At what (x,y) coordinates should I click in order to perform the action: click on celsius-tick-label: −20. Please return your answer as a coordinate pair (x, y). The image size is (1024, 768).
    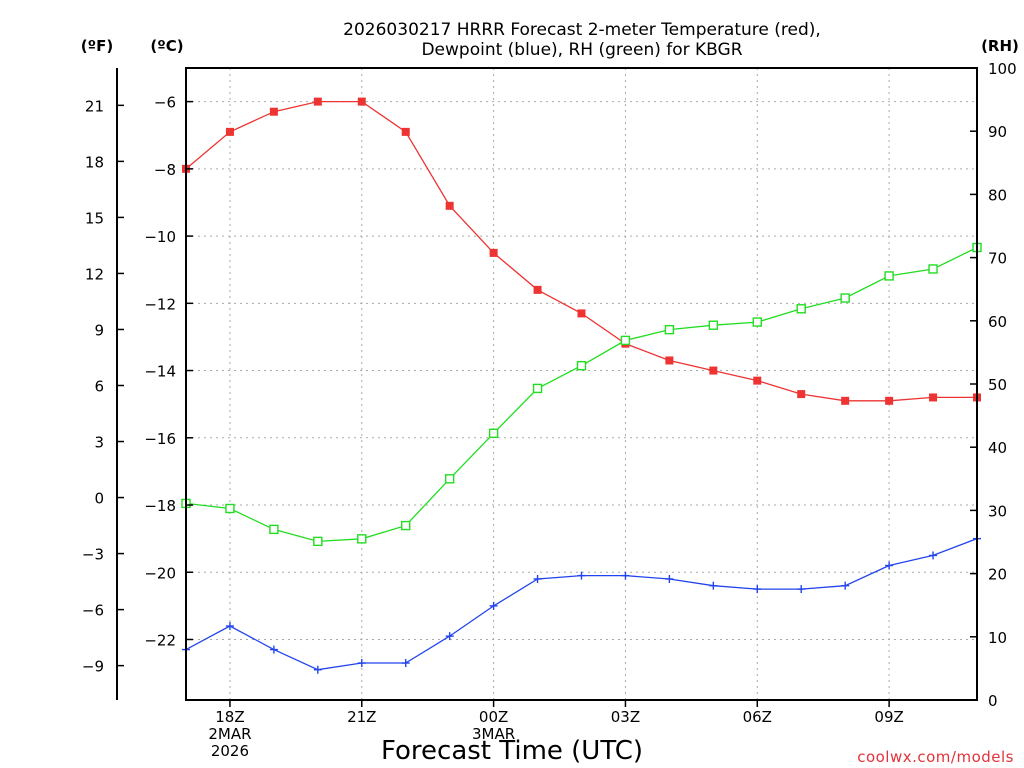
    Looking at the image, I should click on (160, 573).